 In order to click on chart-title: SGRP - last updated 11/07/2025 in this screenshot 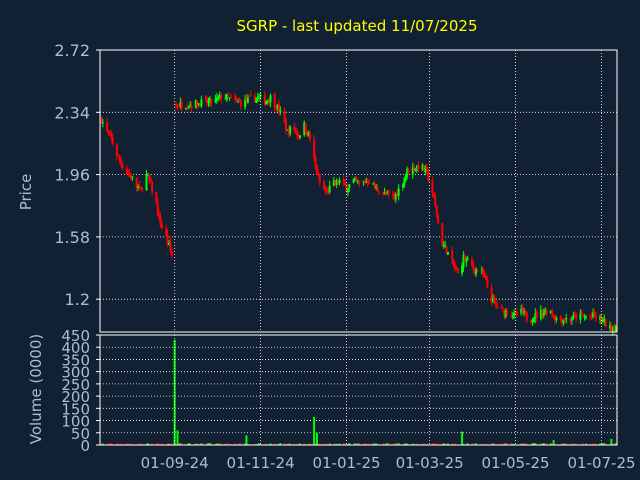, I will do `click(357, 26)`.